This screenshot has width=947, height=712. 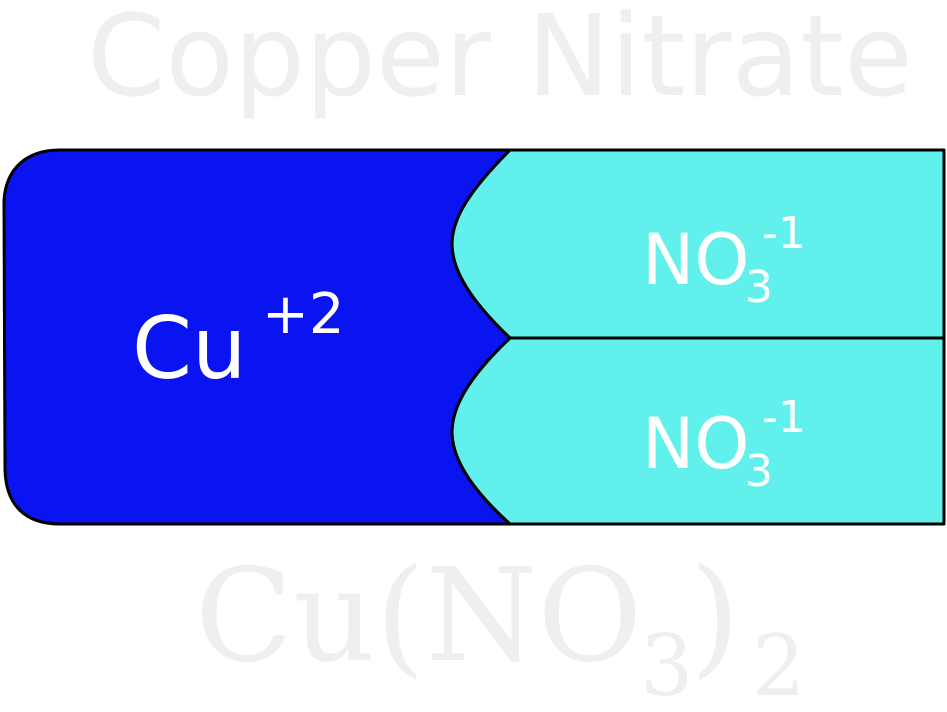 What do you see at coordinates (784, 417) in the screenshot?
I see `anion-bottom-charge: -1` at bounding box center [784, 417].